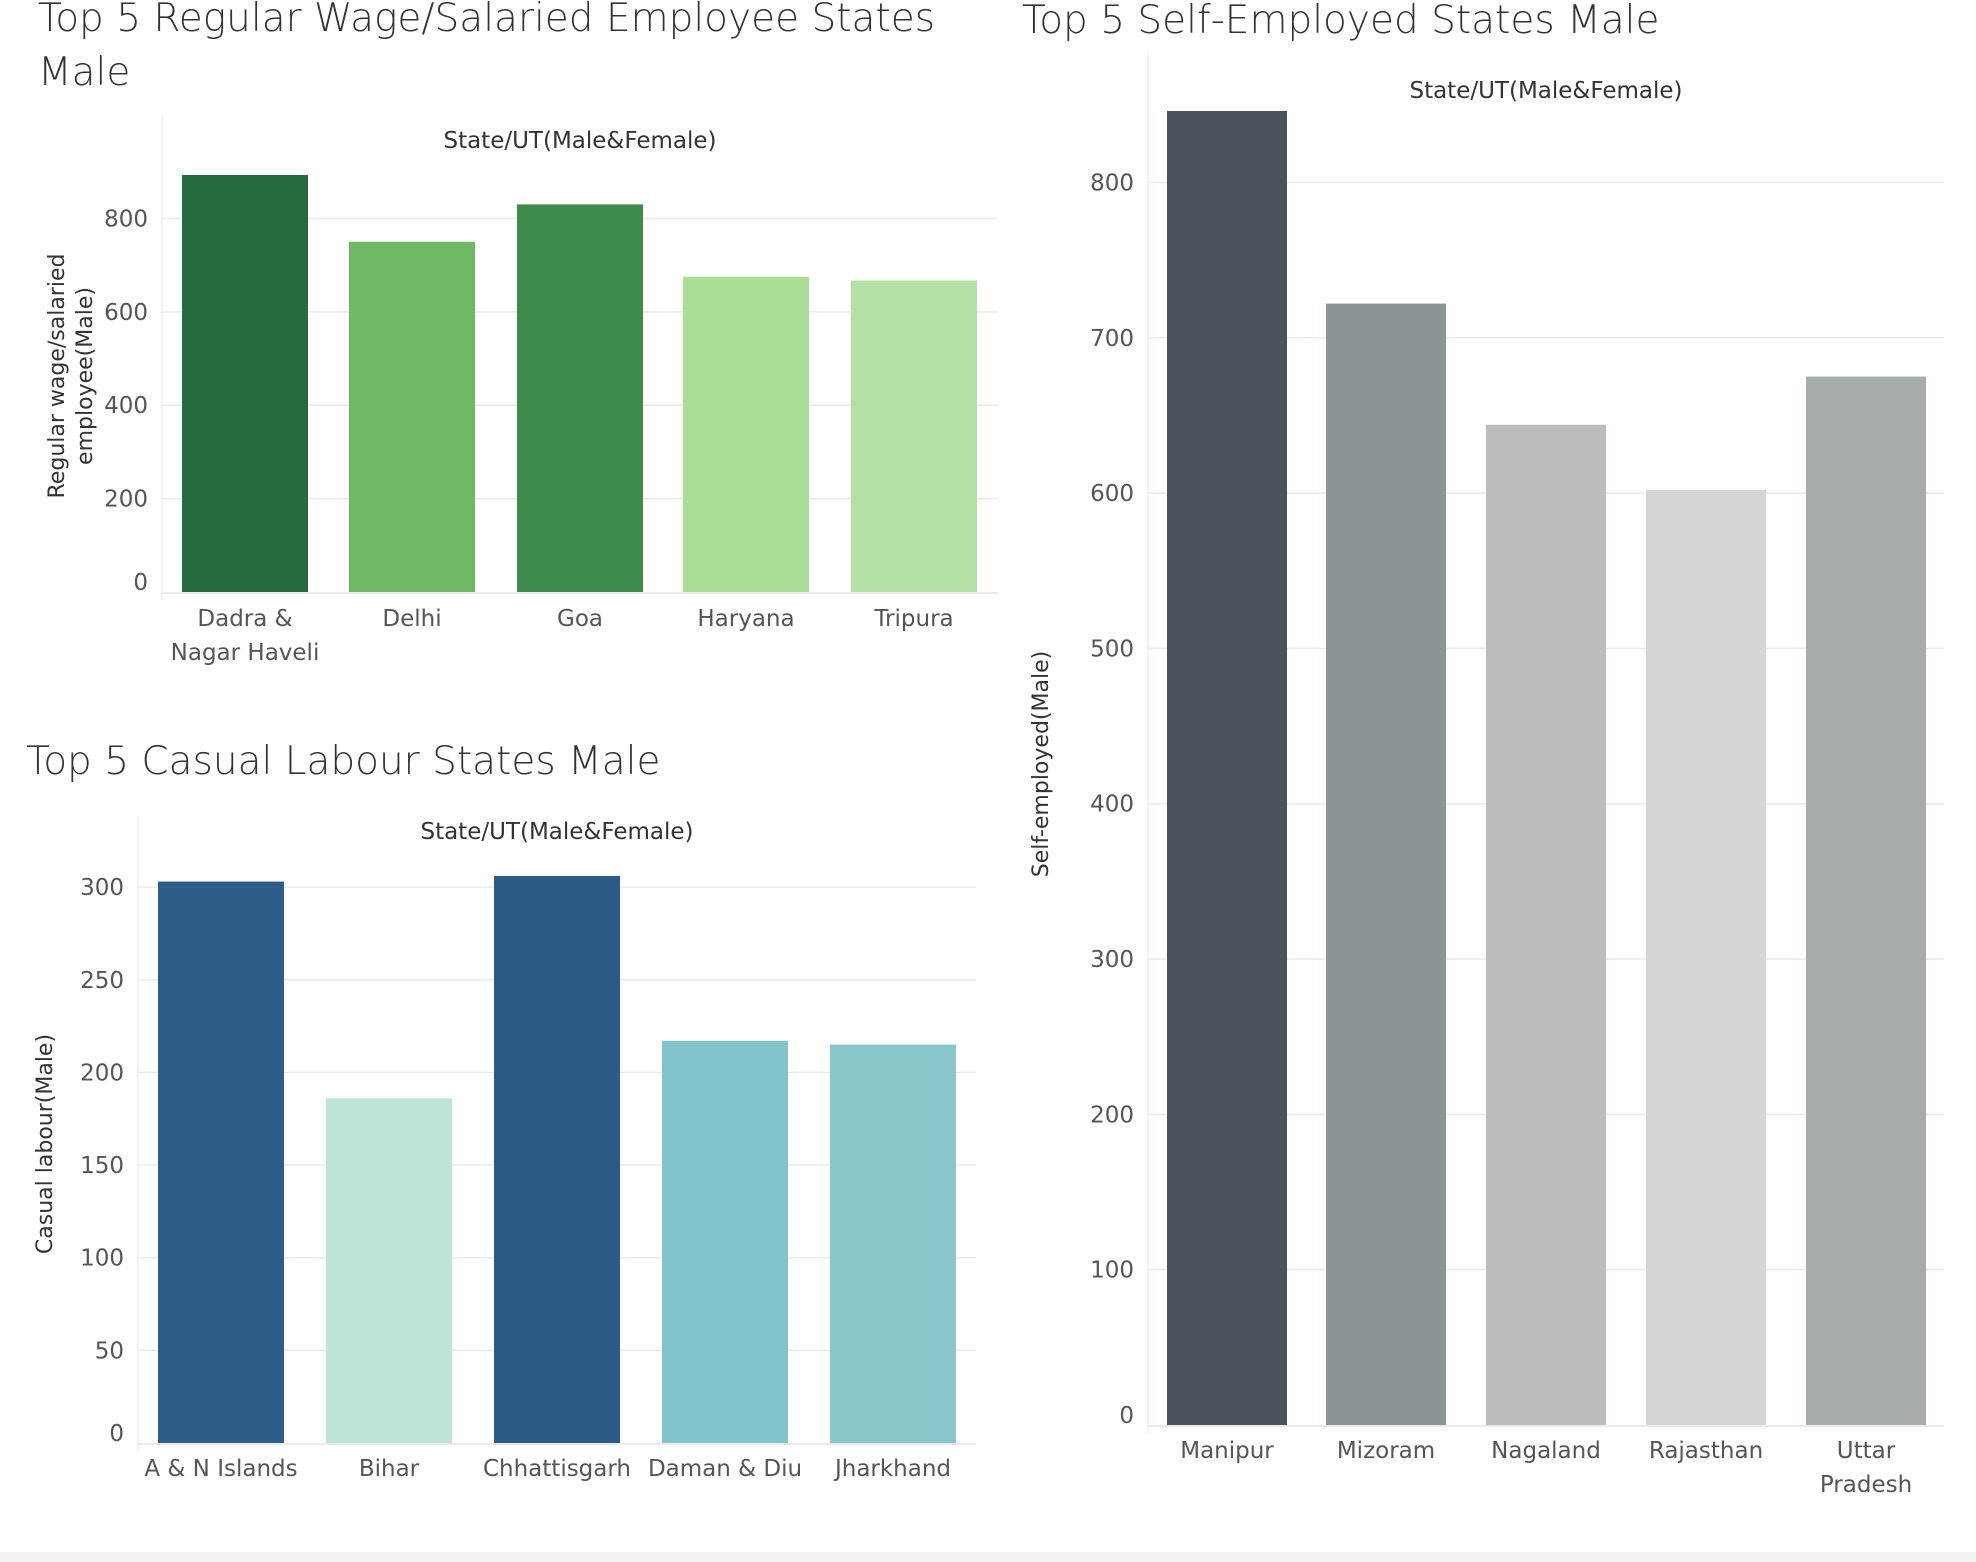  I want to click on bar-goa, so click(580, 398).